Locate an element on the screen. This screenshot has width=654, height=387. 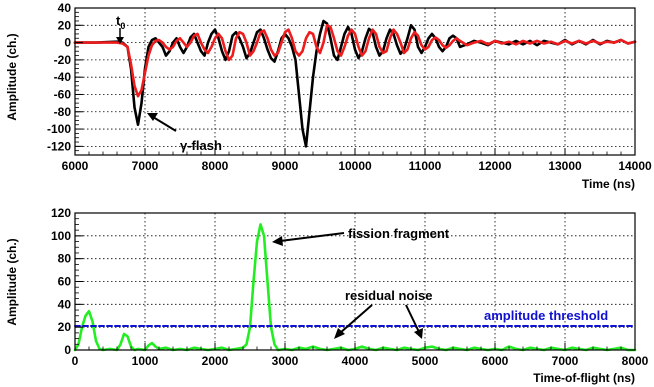
upper-y-tick-label: -20 is located at coordinates (63, 60).